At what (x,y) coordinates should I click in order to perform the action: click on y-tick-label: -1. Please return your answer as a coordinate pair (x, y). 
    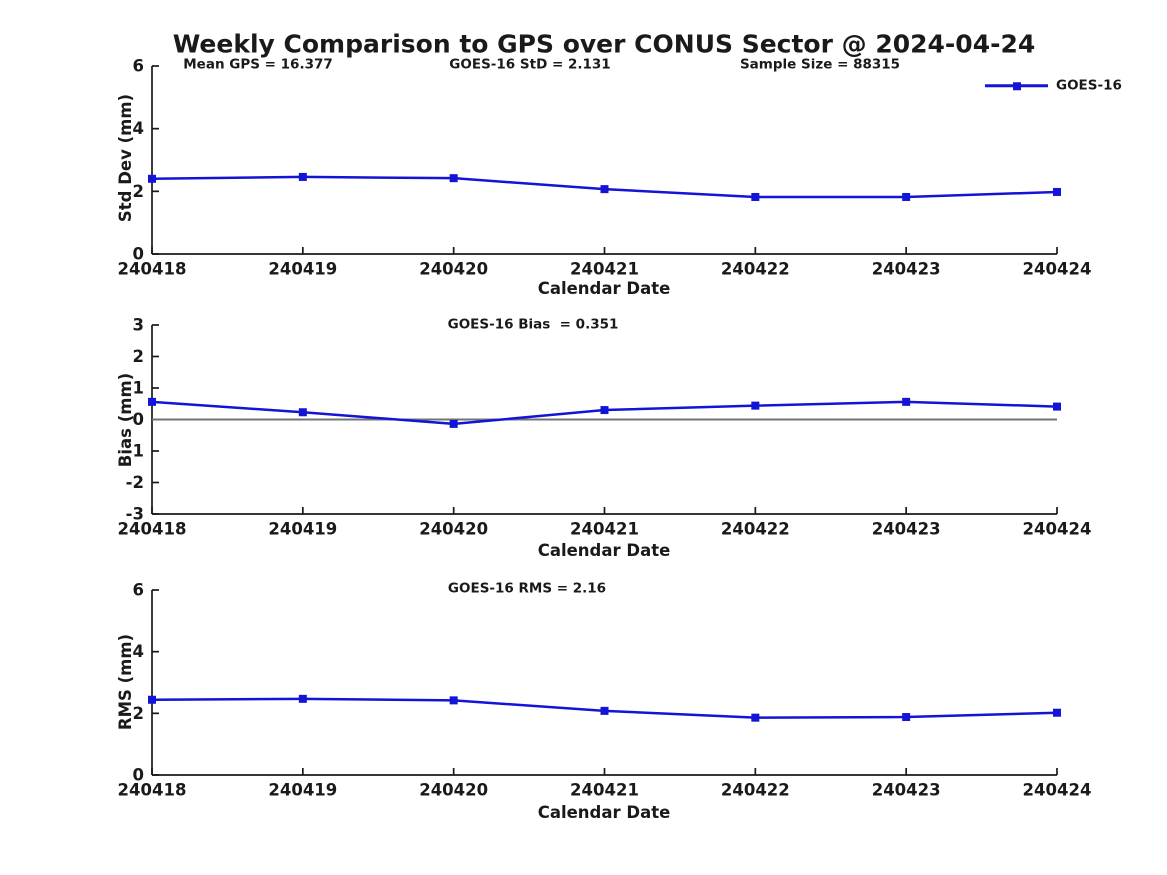
    Looking at the image, I should click on (135, 451).